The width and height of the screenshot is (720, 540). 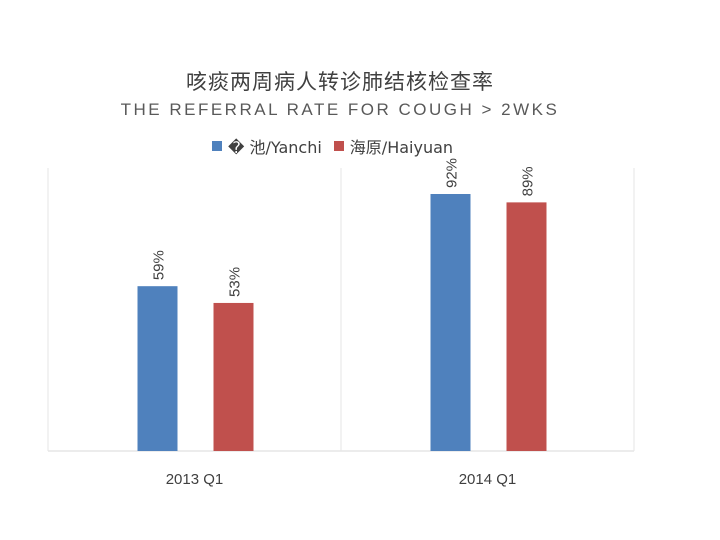 I want to click on x-tick-label: 2014 Q1, so click(x=488, y=479).